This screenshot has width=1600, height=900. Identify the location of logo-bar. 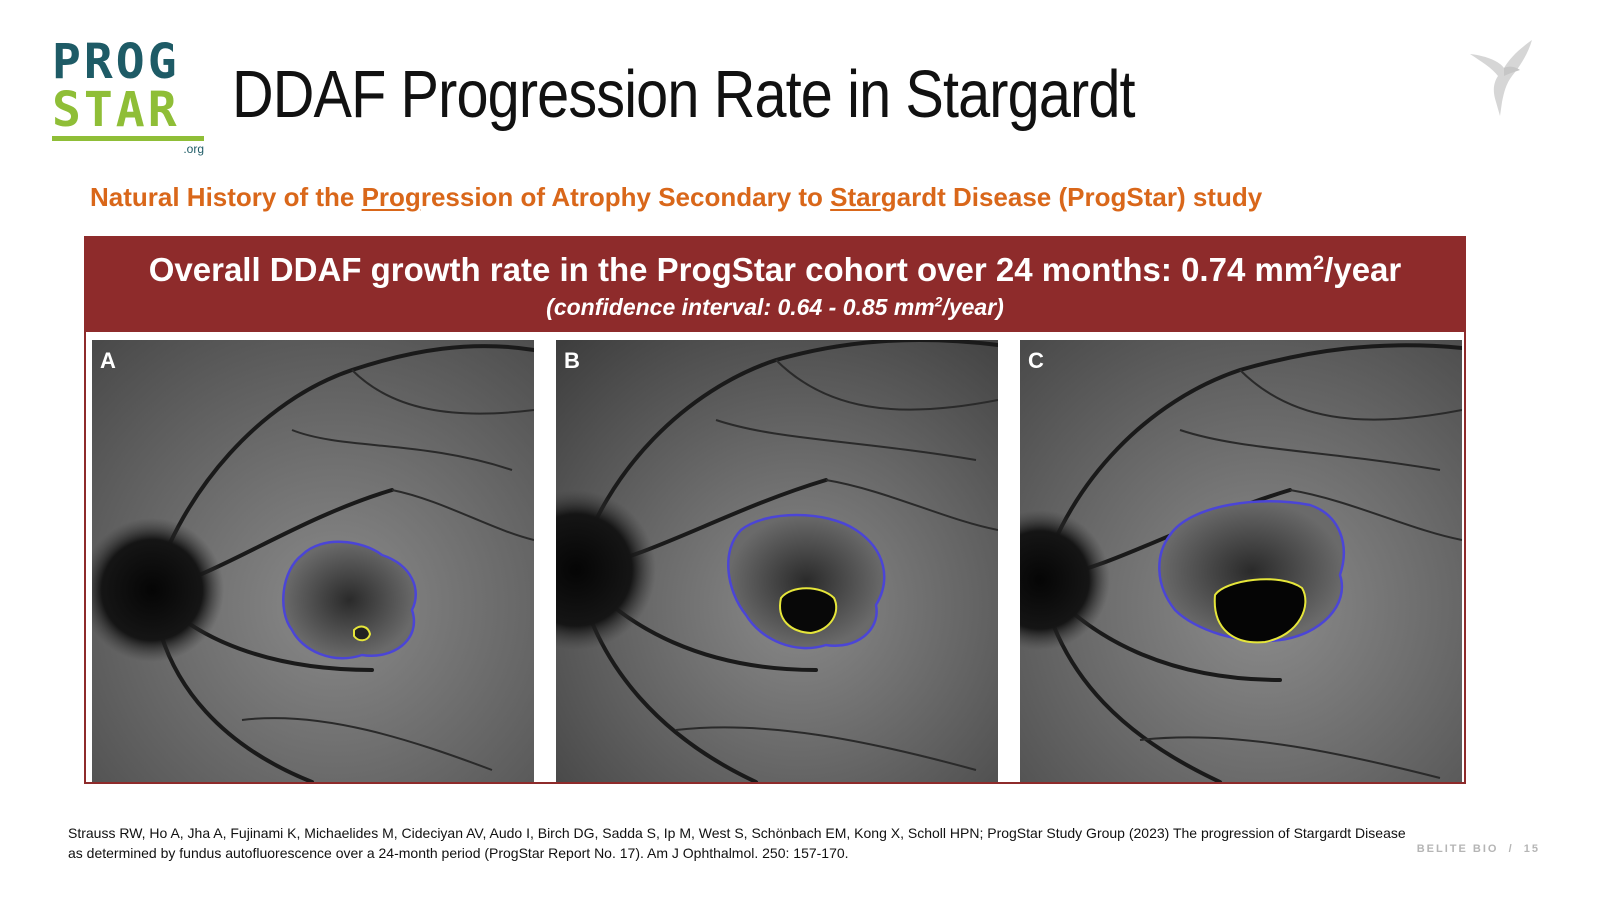
(128, 138).